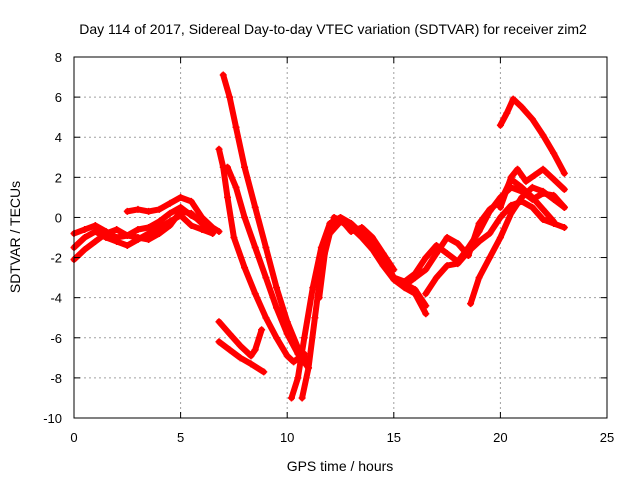 This screenshot has width=640, height=480. What do you see at coordinates (56, 258) in the screenshot?
I see `y-tick-label: -2` at bounding box center [56, 258].